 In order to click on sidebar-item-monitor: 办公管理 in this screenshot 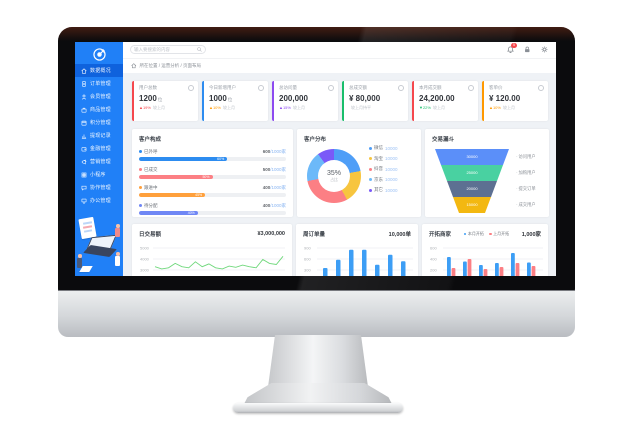, I will do `click(99, 200)`.